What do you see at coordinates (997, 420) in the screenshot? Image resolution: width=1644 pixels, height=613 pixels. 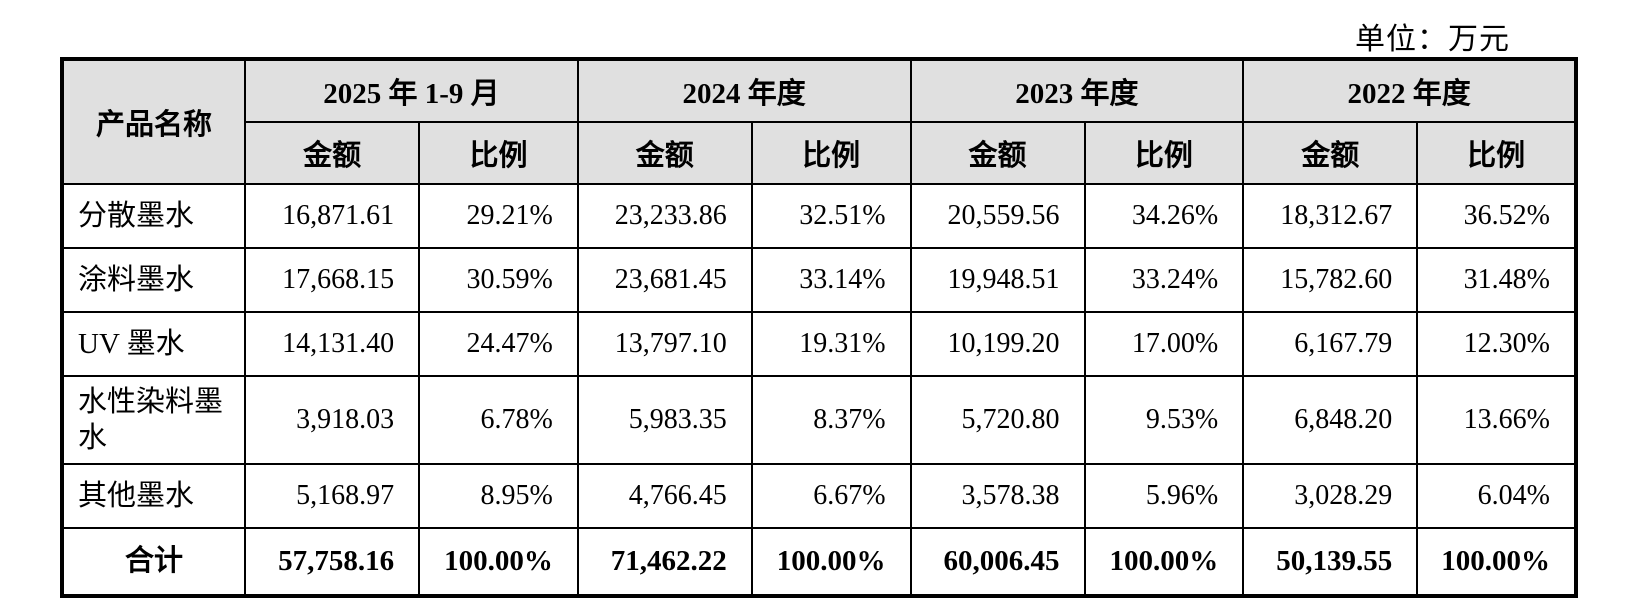 I see `amount-cell: 5,720.80` at bounding box center [997, 420].